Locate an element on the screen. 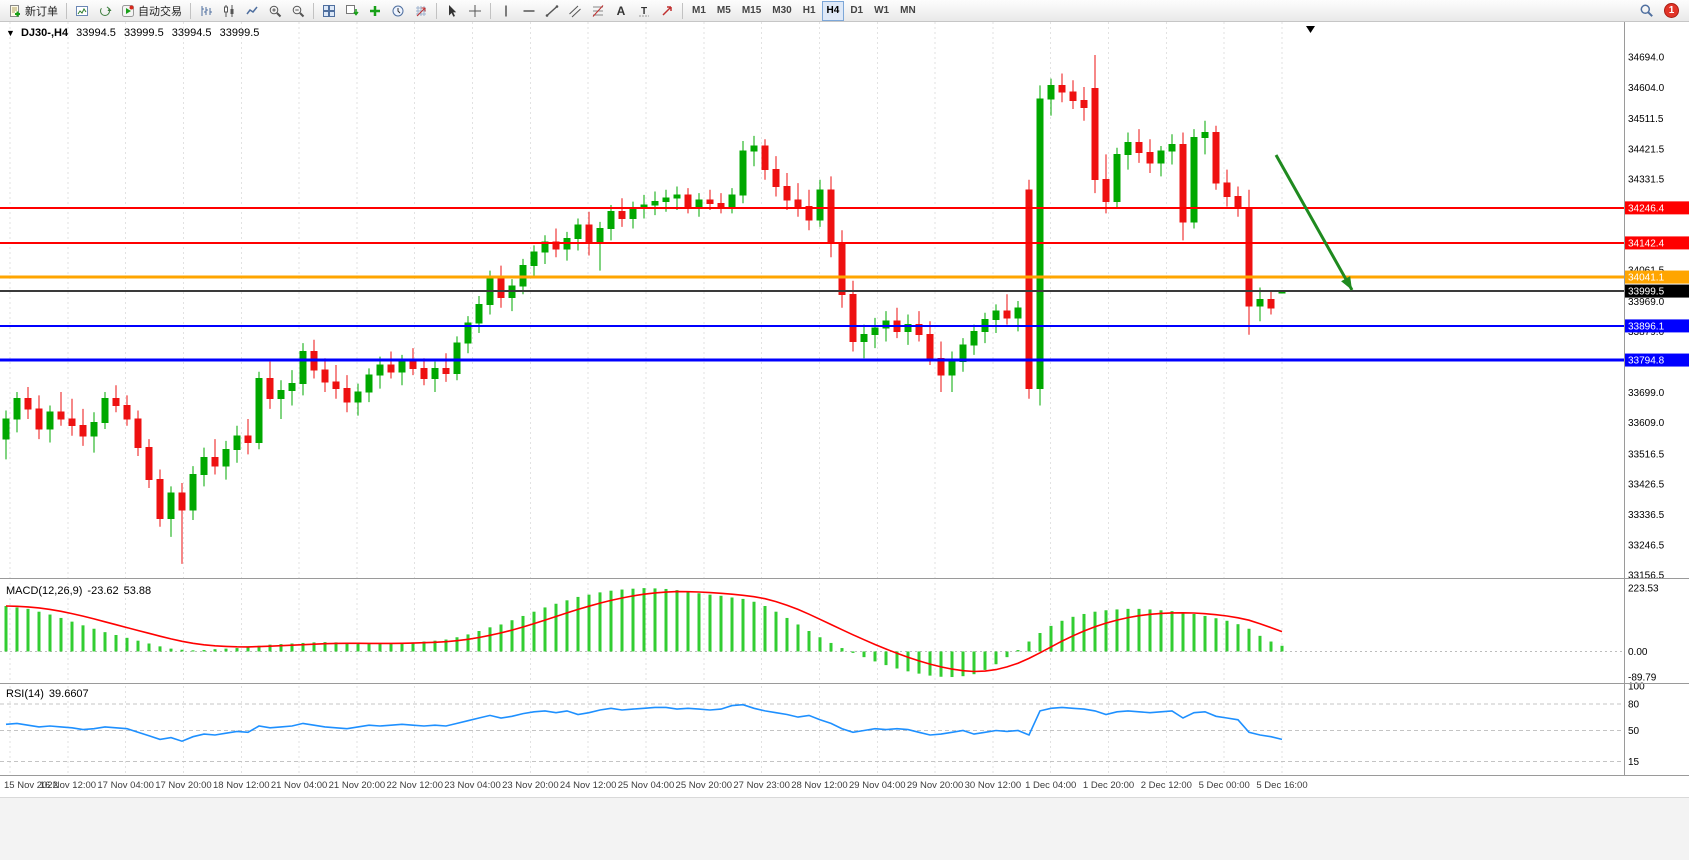 Image resolution: width=1689 pixels, height=860 pixels. period-button is located at coordinates (398, 11).